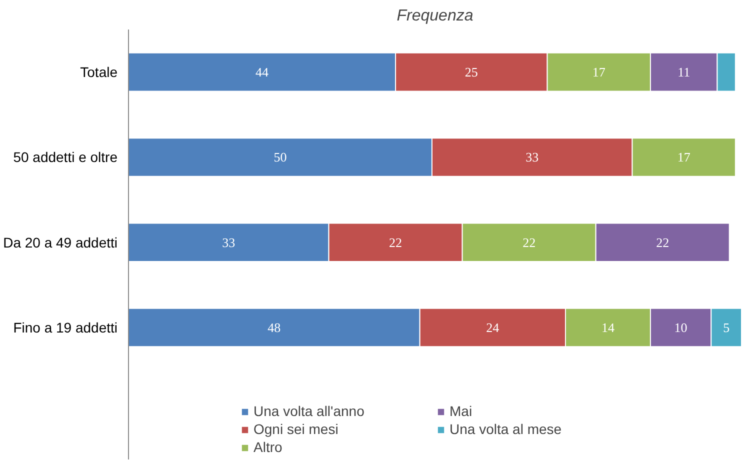 This screenshot has width=743, height=464. Describe the element at coordinates (65, 328) in the screenshot. I see `y-tick-label: Fino a 19 addetti` at that location.